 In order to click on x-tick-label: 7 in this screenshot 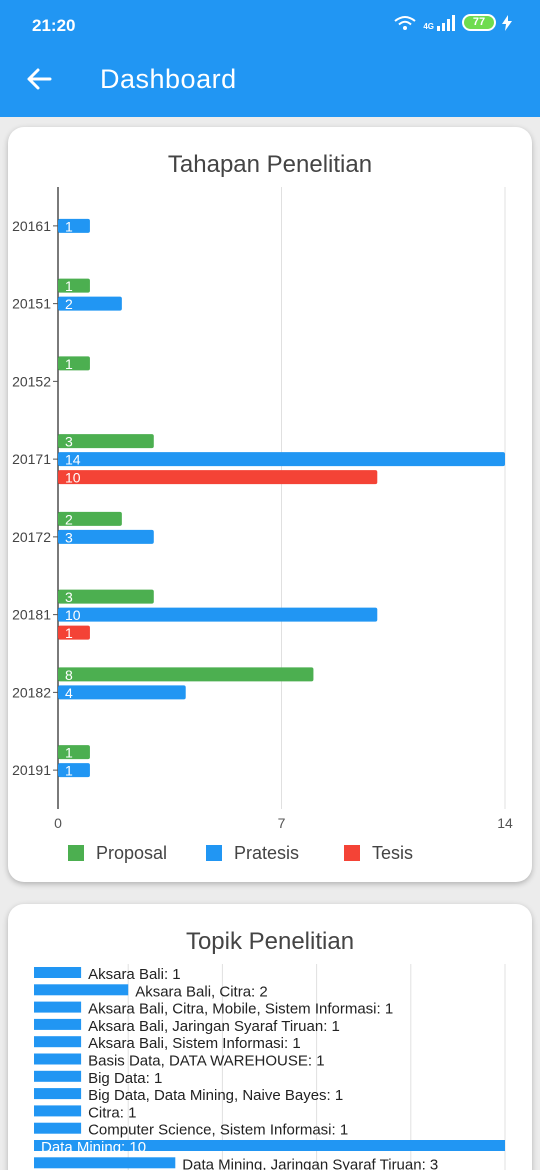, I will do `click(282, 823)`.